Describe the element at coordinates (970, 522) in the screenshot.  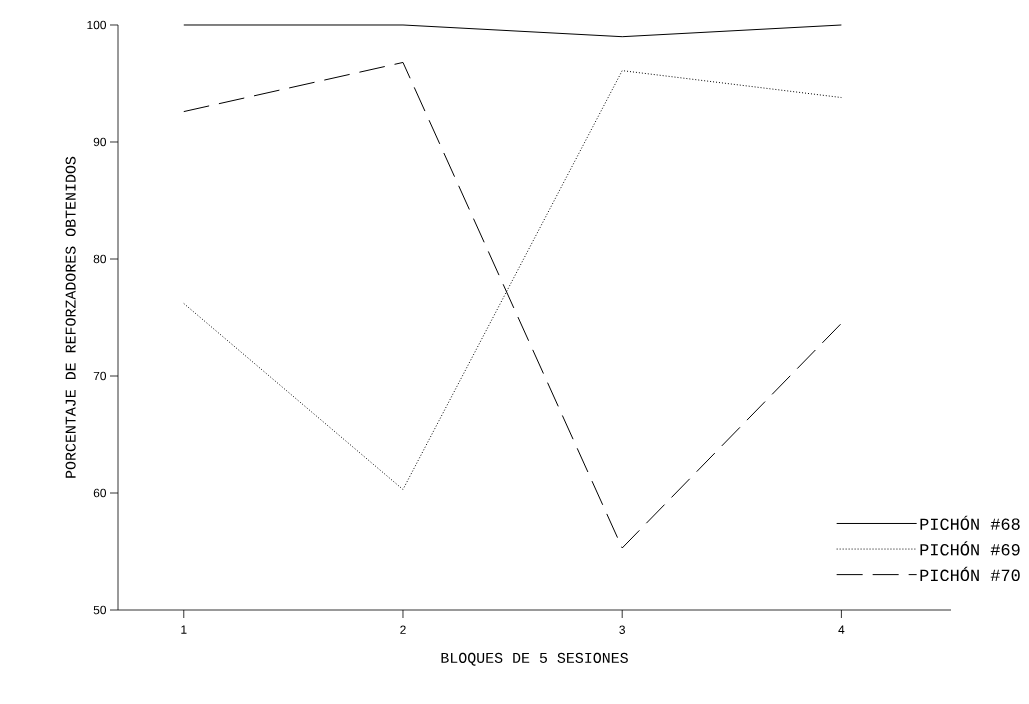
I see `legend-label: PICHÓN #68` at that location.